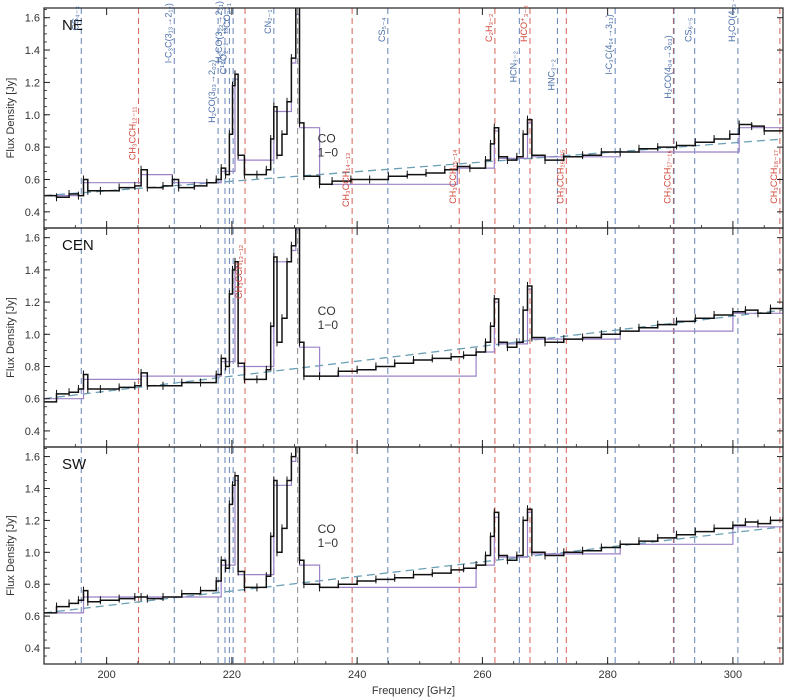 This screenshot has height=698, width=803. I want to click on line-label: CH₃CCH₁₆₋₁₅, so click(560, 176).